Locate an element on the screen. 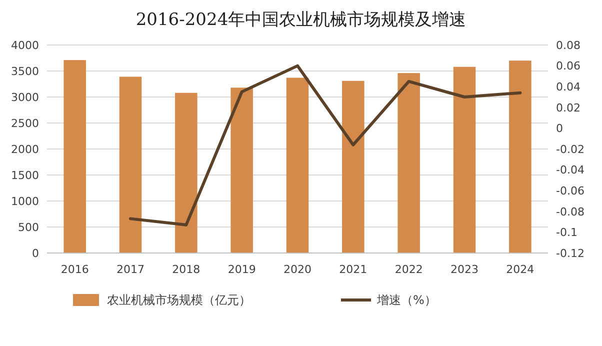  legend-label: 增速（%） is located at coordinates (406, 300).